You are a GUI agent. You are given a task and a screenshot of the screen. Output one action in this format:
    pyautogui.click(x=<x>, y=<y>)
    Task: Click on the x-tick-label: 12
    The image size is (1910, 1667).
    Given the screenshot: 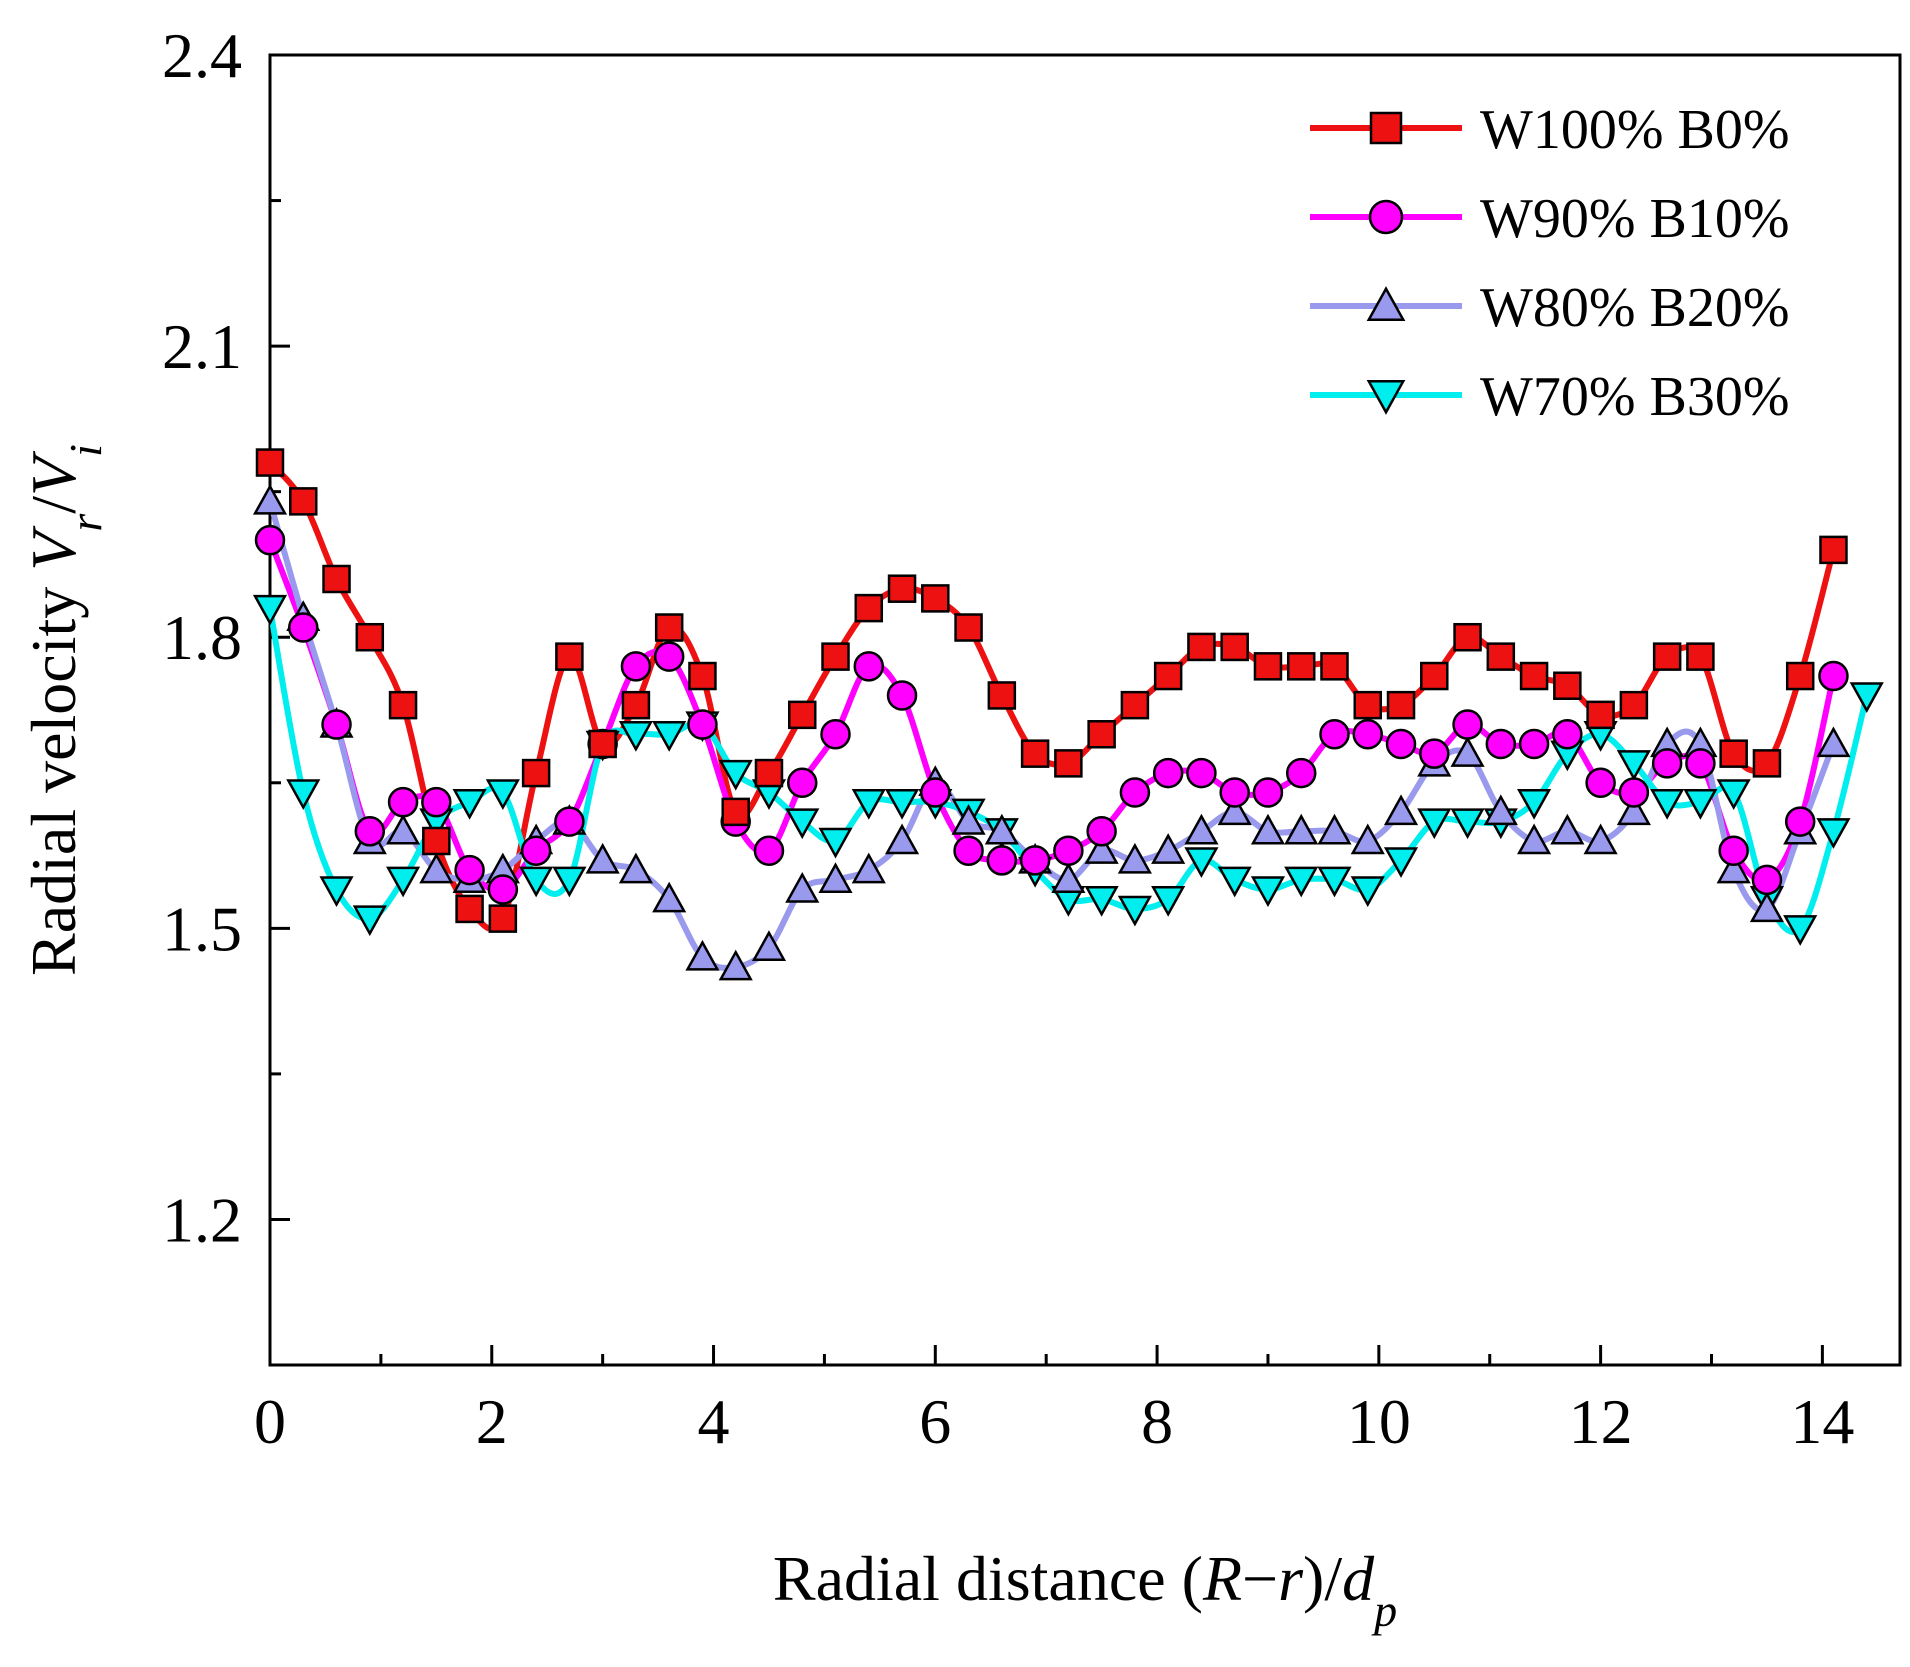 What is the action you would take?
    pyautogui.click(x=1601, y=1421)
    